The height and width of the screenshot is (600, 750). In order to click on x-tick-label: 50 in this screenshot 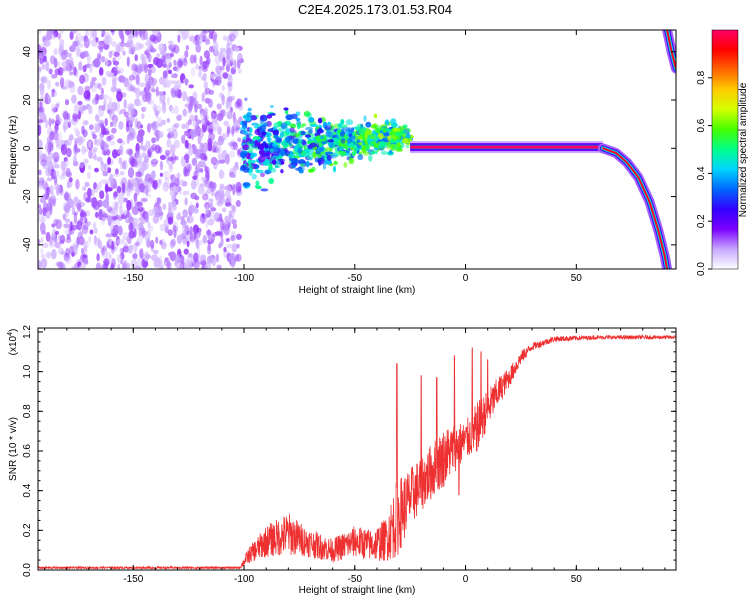, I will do `click(577, 278)`.